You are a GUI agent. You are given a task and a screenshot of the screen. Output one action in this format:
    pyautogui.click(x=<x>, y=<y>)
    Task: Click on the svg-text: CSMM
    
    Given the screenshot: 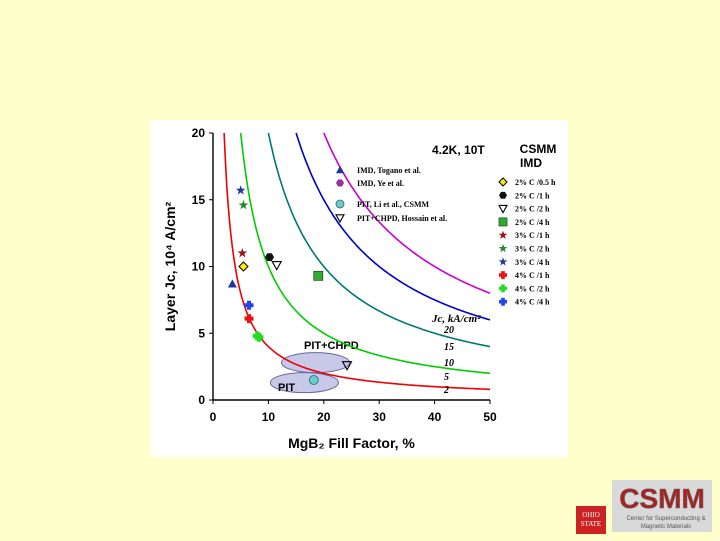 What is the action you would take?
    pyautogui.click(x=662, y=498)
    